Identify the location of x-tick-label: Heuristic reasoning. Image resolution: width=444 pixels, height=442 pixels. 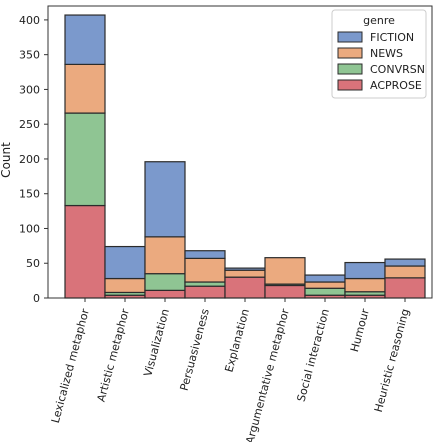
(392, 360).